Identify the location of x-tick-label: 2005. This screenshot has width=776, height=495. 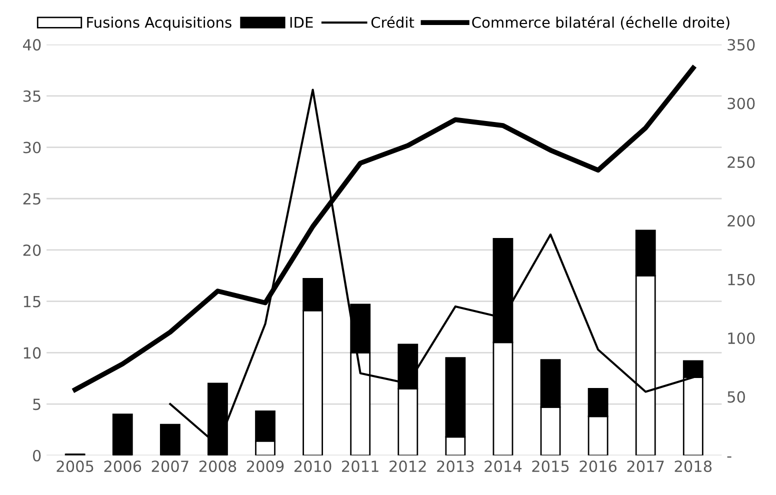
(75, 466).